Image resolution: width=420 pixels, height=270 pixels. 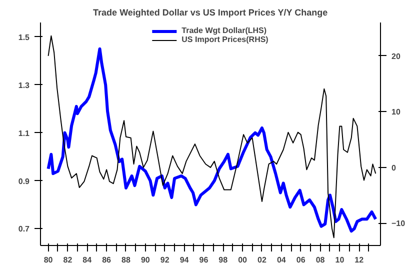 I want to click on x-tick-label: 12, so click(x=359, y=260).